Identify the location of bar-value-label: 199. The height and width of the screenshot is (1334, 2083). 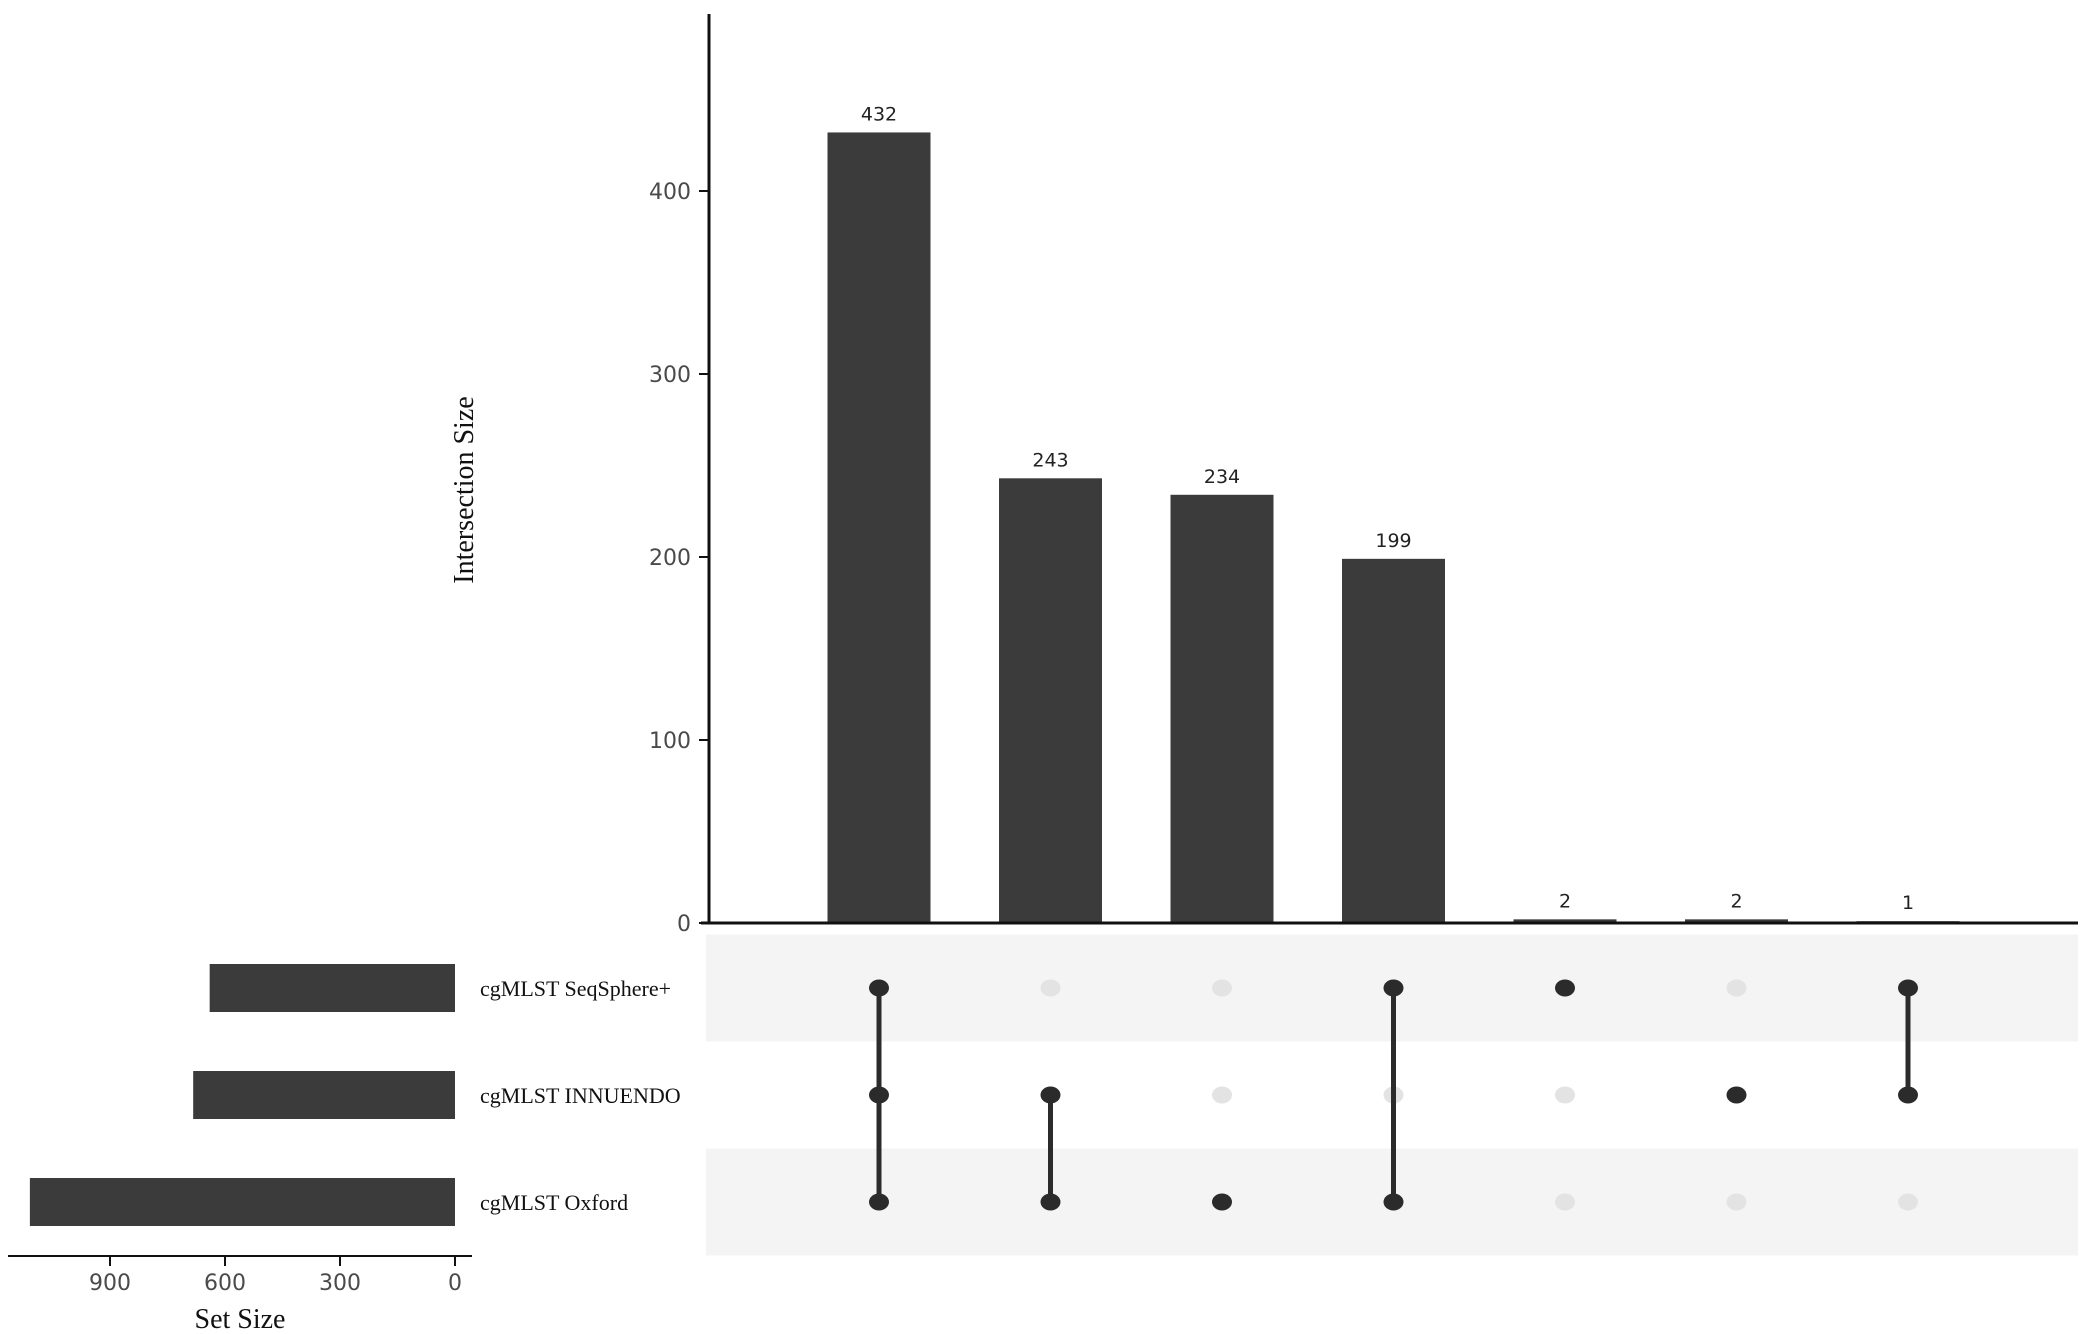
(1393, 541).